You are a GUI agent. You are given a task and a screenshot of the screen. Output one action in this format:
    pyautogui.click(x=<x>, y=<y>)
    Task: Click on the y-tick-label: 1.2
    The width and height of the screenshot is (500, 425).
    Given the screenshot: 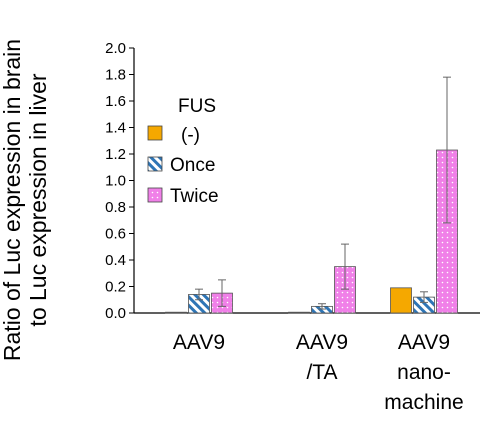 What is the action you would take?
    pyautogui.click(x=115, y=154)
    